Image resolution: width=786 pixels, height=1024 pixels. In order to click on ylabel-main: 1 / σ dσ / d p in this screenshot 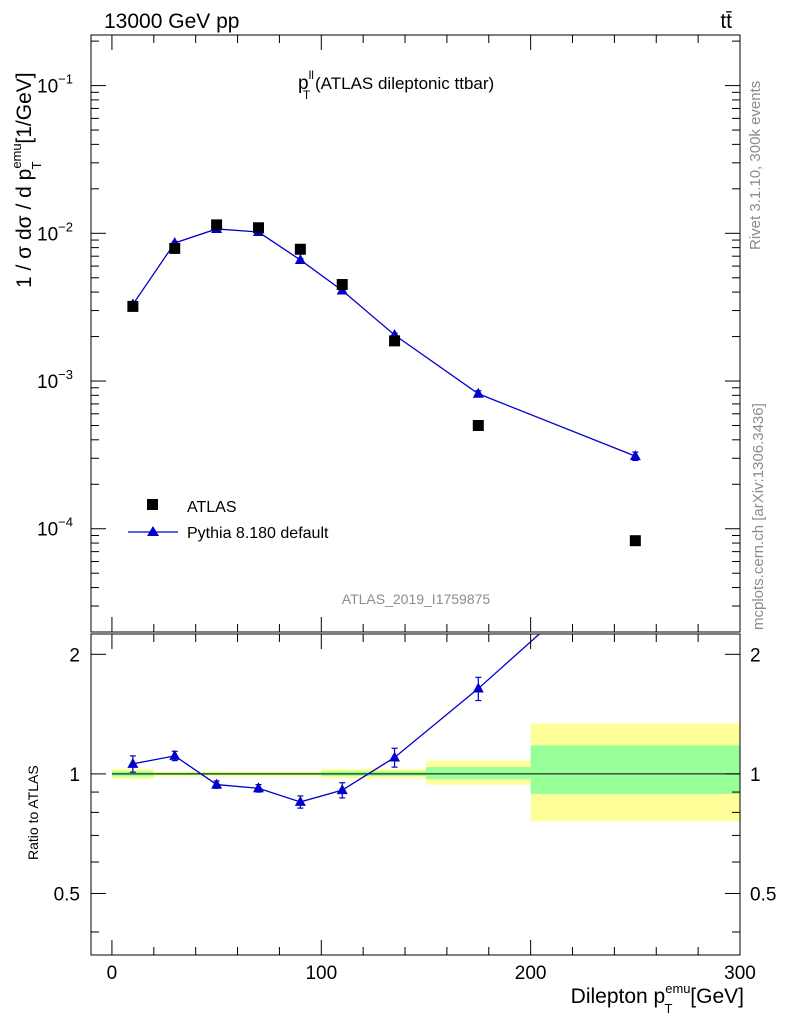, I will do `click(24, 228)`.